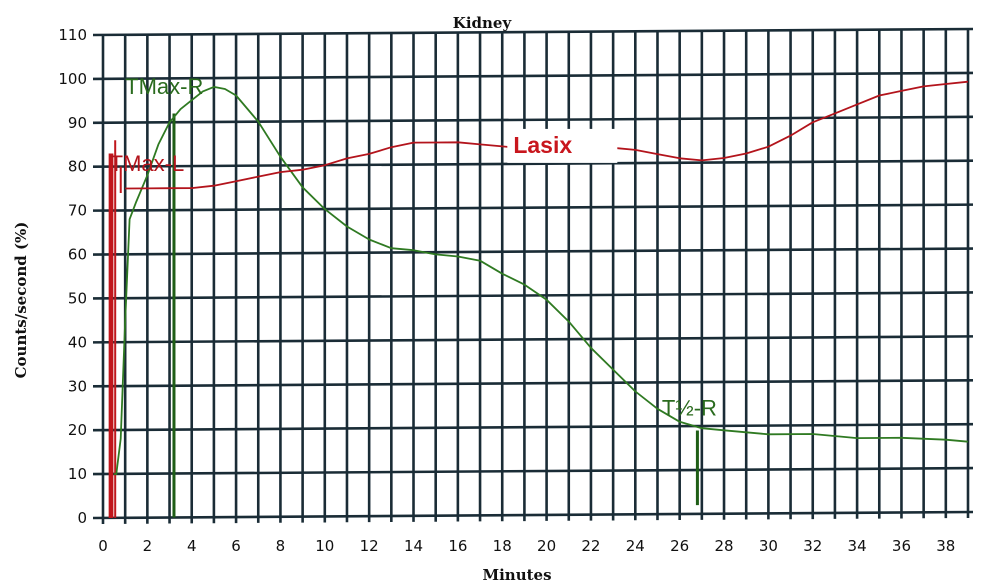  I want to click on y-tick-label: 10, so click(77, 474).